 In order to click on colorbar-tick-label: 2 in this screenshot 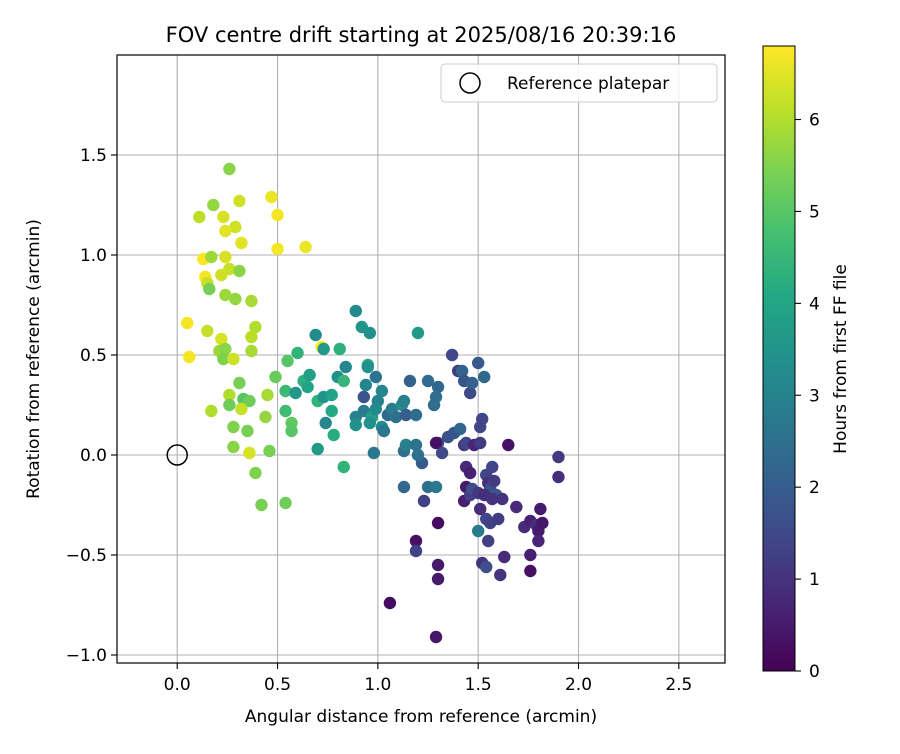, I will do `click(814, 488)`.